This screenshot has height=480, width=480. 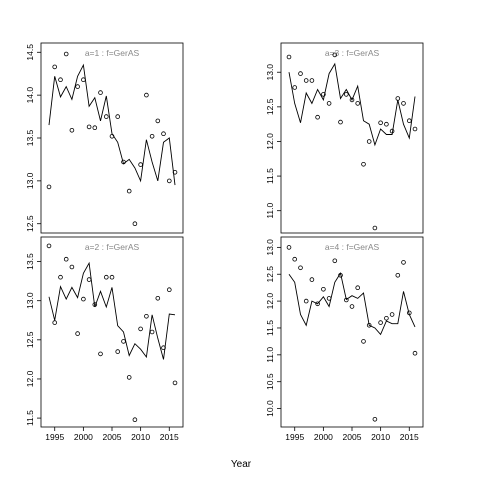 I want to click on panel-a1: a=1 : f=GerAS 12.5 13.0 13.5 14.0 14.5, so click(x=104, y=138).